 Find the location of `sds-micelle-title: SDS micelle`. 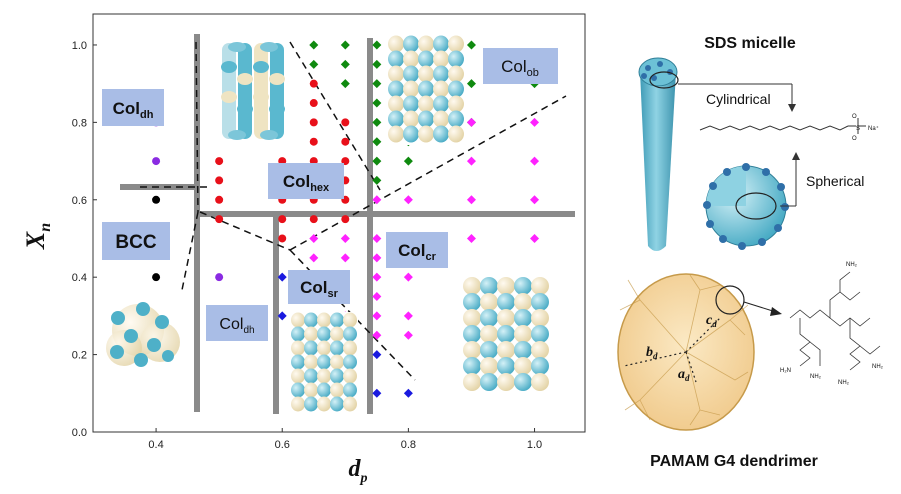

sds-micelle-title: SDS micelle is located at coordinates (750, 43).